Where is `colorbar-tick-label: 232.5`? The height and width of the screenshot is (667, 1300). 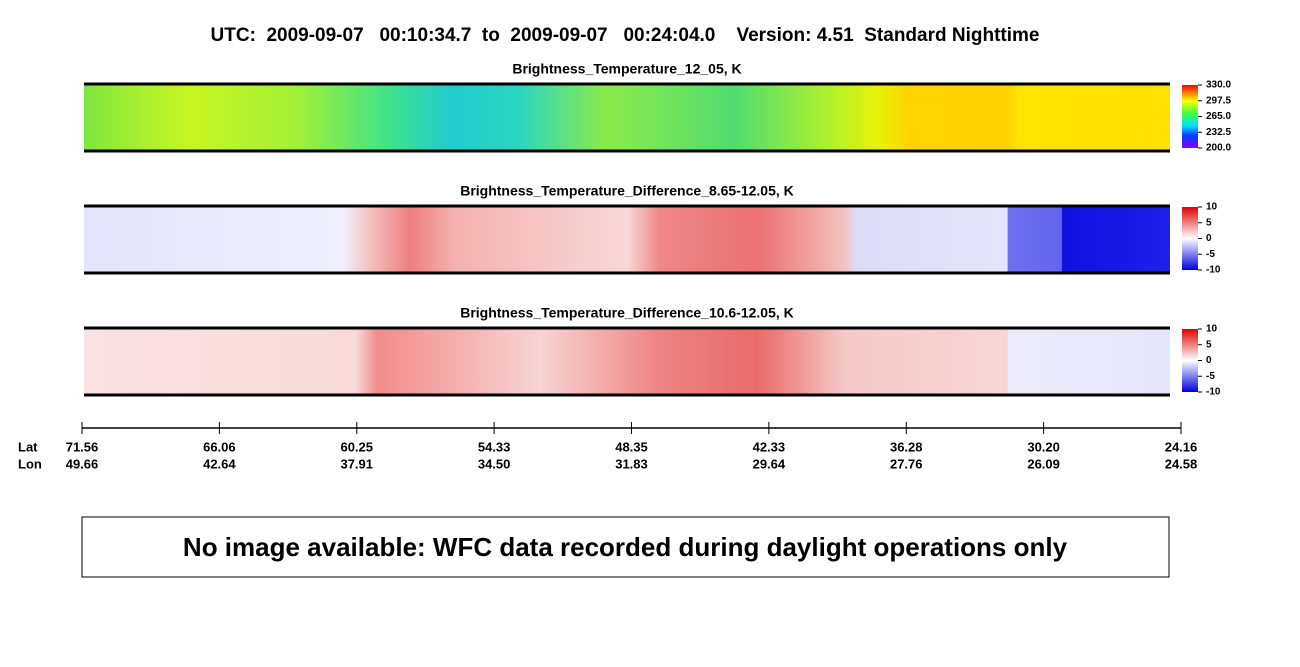
colorbar-tick-label: 232.5 is located at coordinates (1218, 132).